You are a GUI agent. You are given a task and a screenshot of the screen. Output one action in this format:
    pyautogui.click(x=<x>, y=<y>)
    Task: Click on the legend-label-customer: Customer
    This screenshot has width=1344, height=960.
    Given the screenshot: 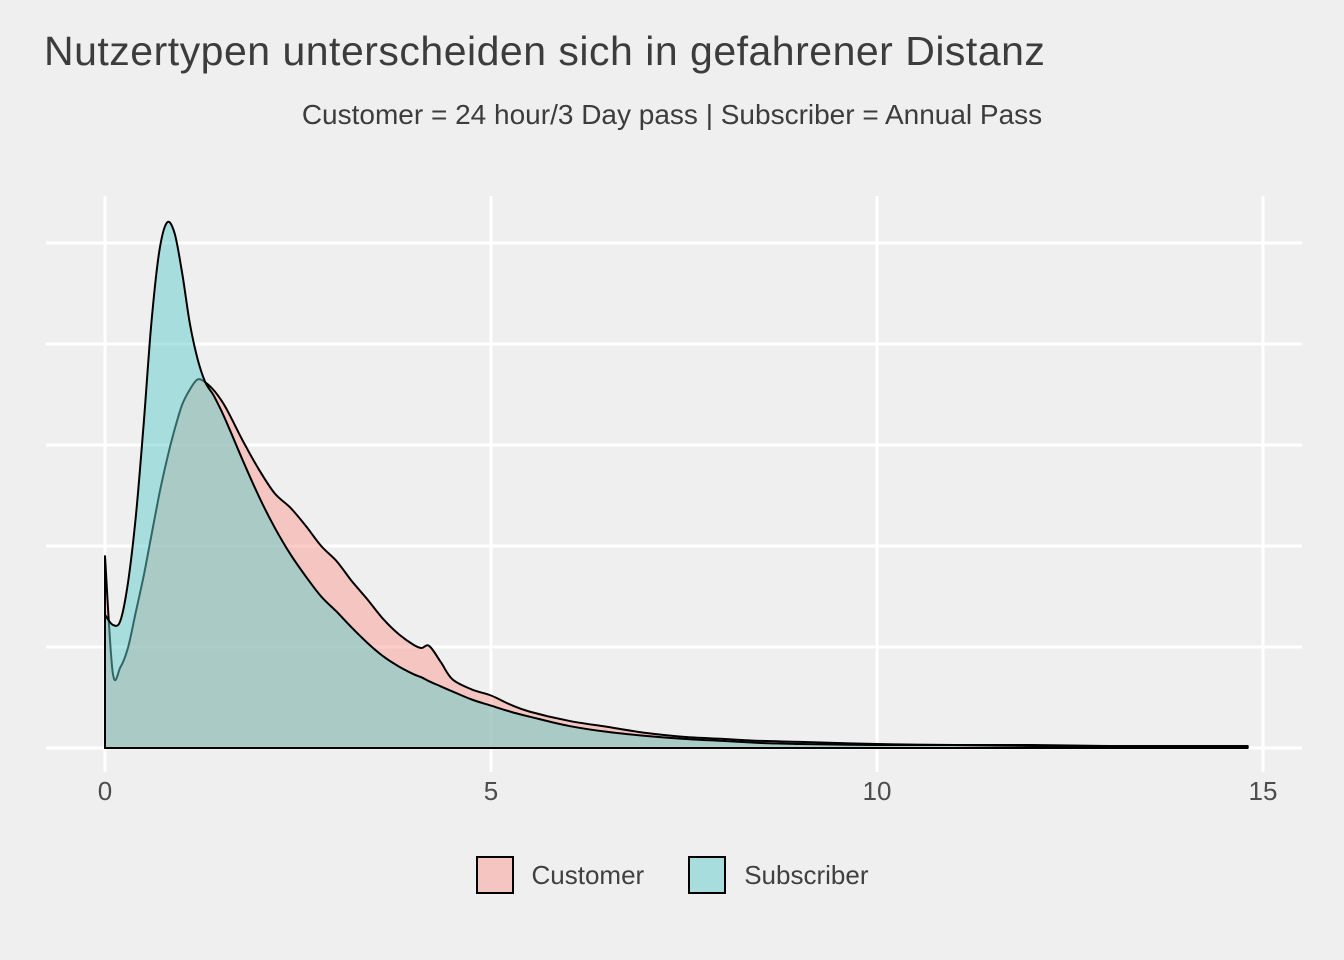 What is the action you would take?
    pyautogui.click(x=588, y=874)
    